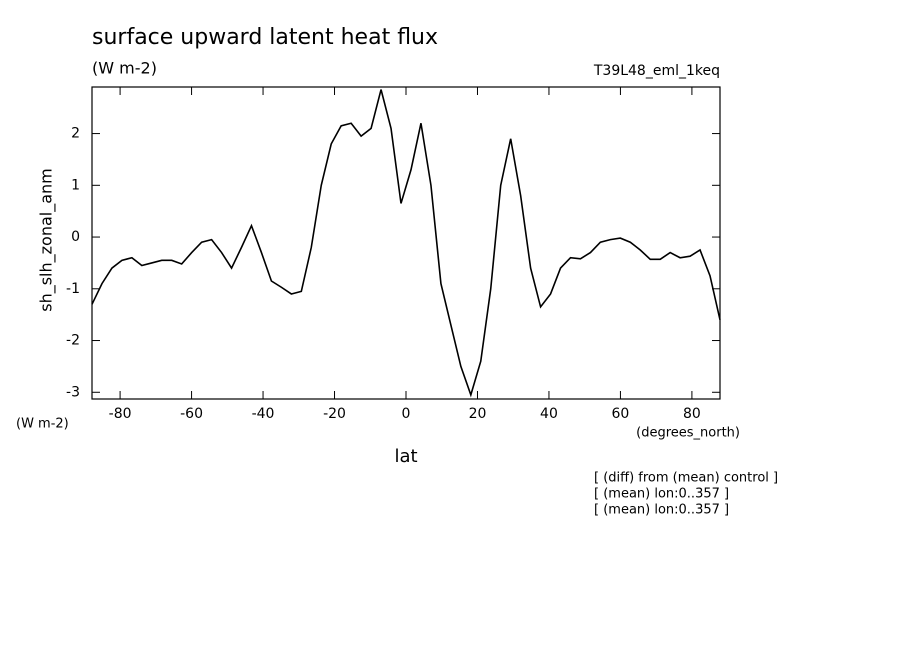 This screenshot has width=904, height=654. I want to click on note: [ (diff) from (mean) control ], so click(686, 478).